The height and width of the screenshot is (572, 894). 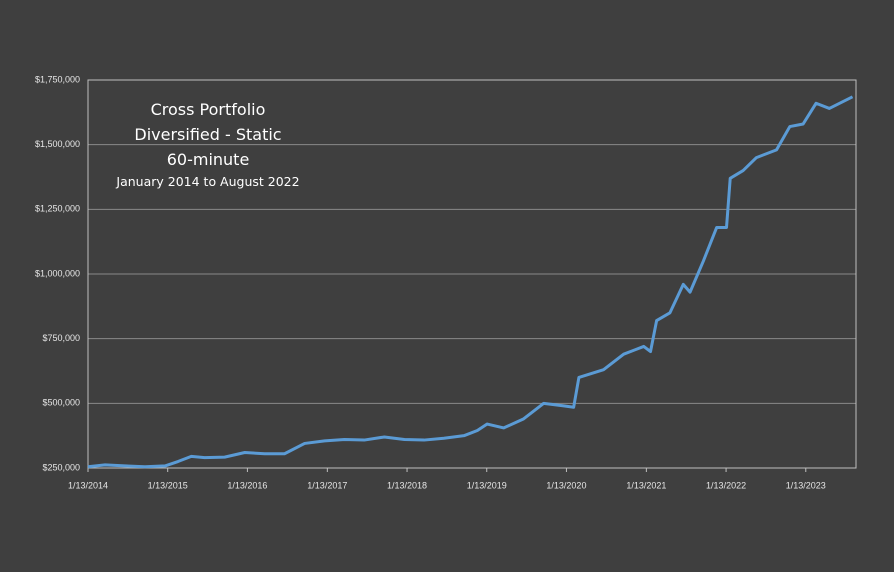 I want to click on x-tick-label: 1/13/2022, so click(x=726, y=485).